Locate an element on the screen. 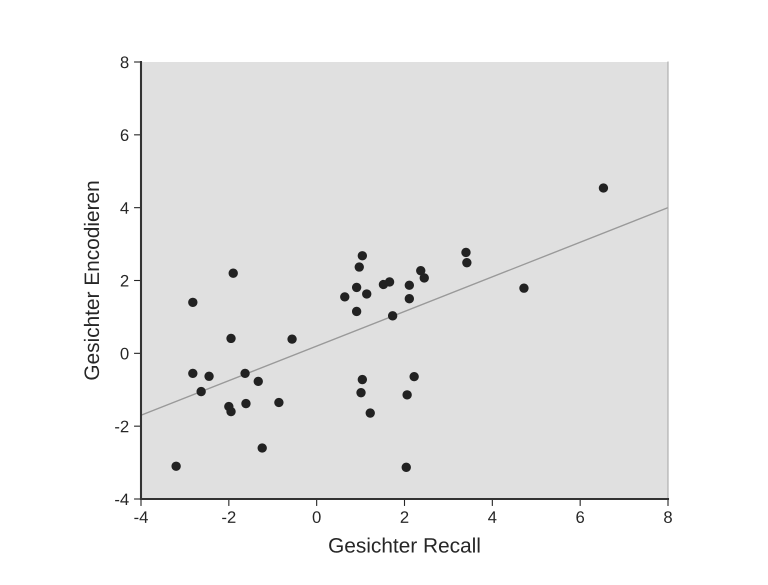  y-tick-label: -4 is located at coordinates (122, 500).